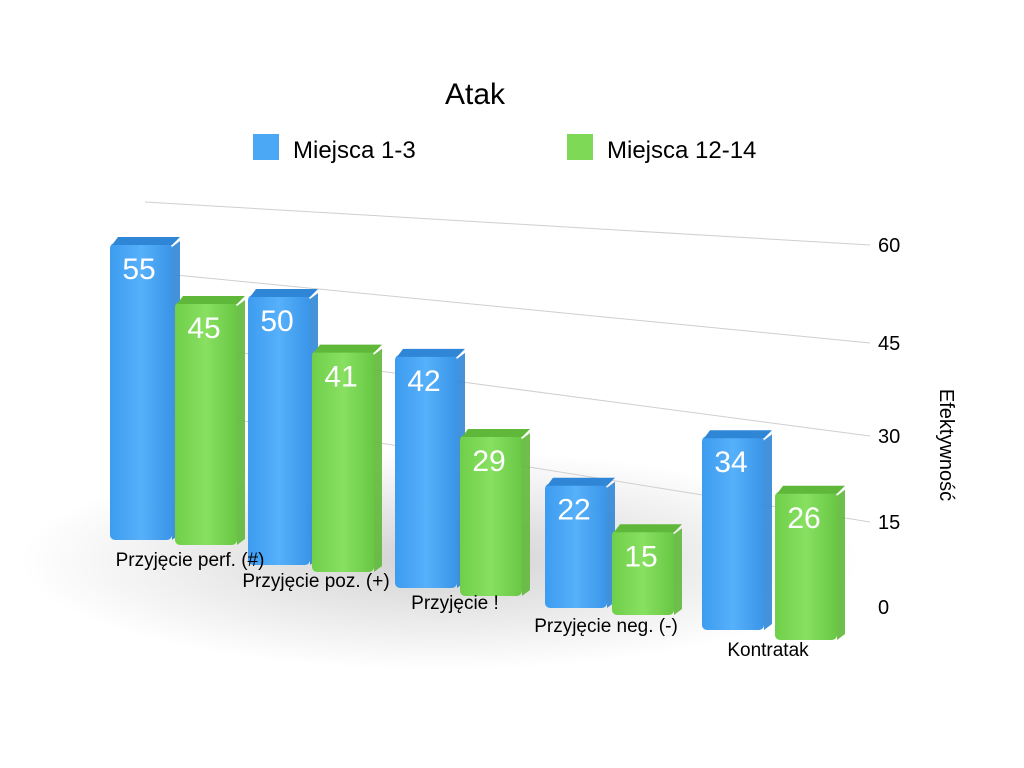 The height and width of the screenshot is (768, 1024). Describe the element at coordinates (640, 556) in the screenshot. I see `data-label: 15` at that location.